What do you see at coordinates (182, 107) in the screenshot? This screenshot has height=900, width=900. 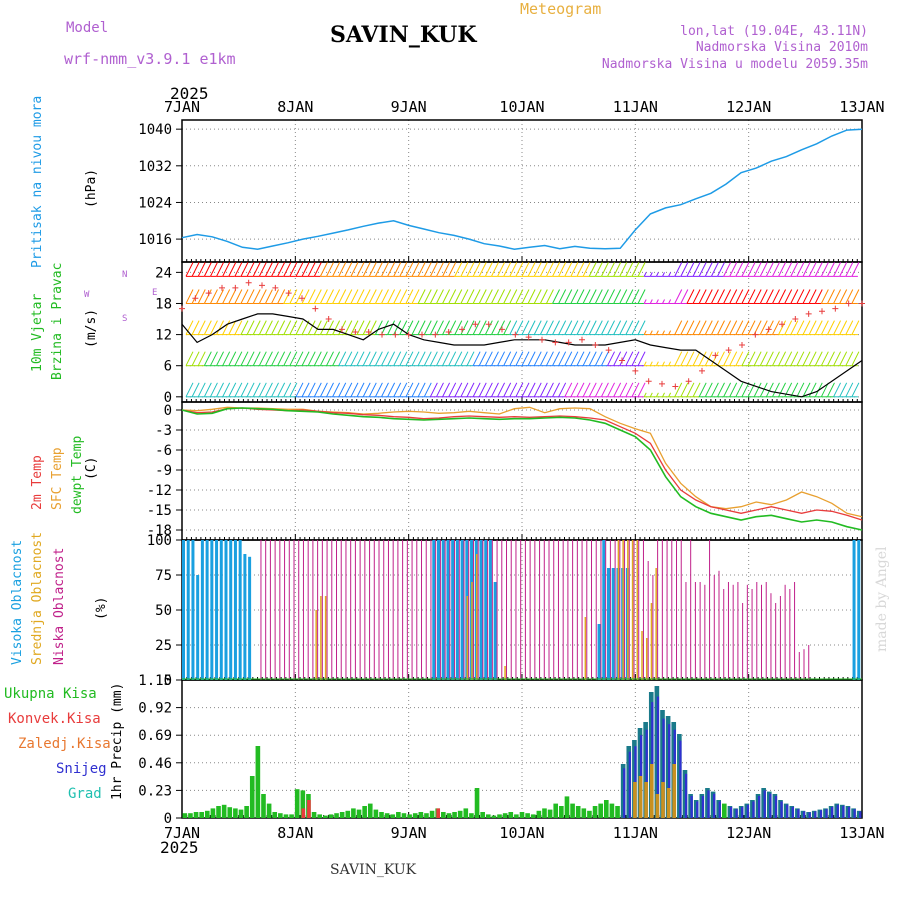 I see `x-tick-top: 7JAN` at bounding box center [182, 107].